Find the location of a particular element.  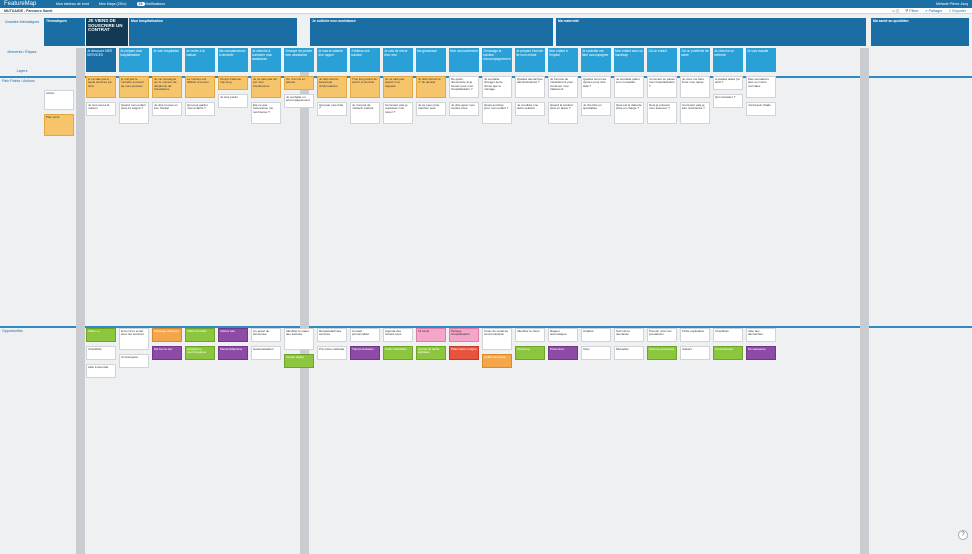

opportunity-card: Prévention is located at coordinates (563, 353).